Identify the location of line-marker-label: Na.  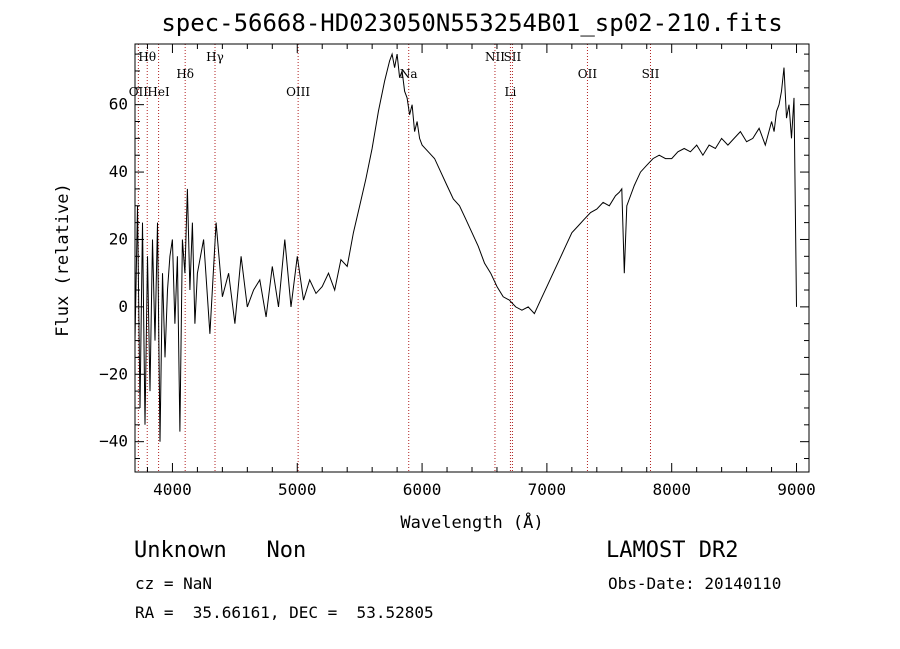
(409, 74).